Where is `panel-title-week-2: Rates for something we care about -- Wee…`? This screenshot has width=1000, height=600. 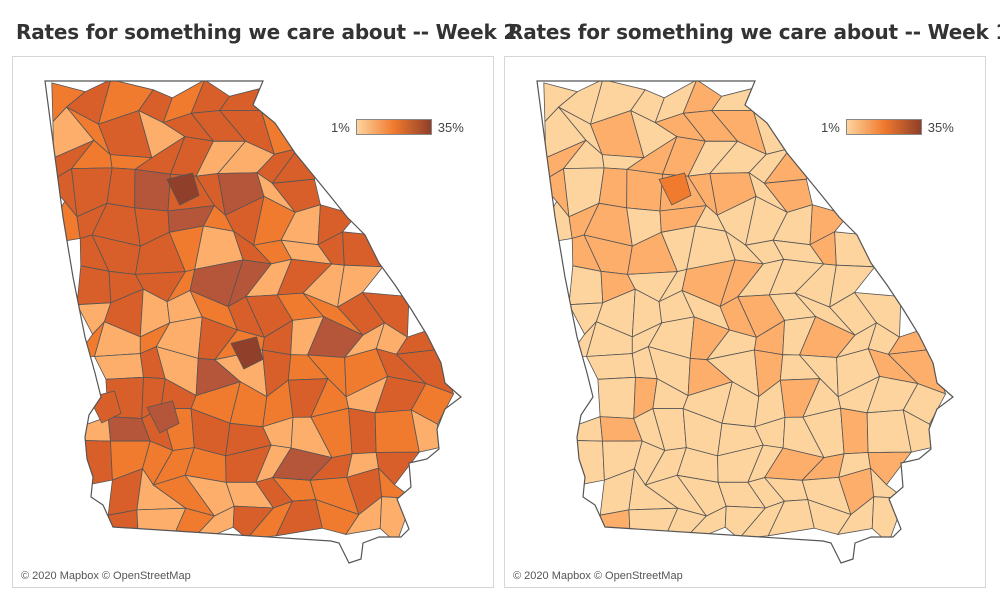 panel-title-week-2: Rates for something we care about -- Wee… is located at coordinates (267, 32).